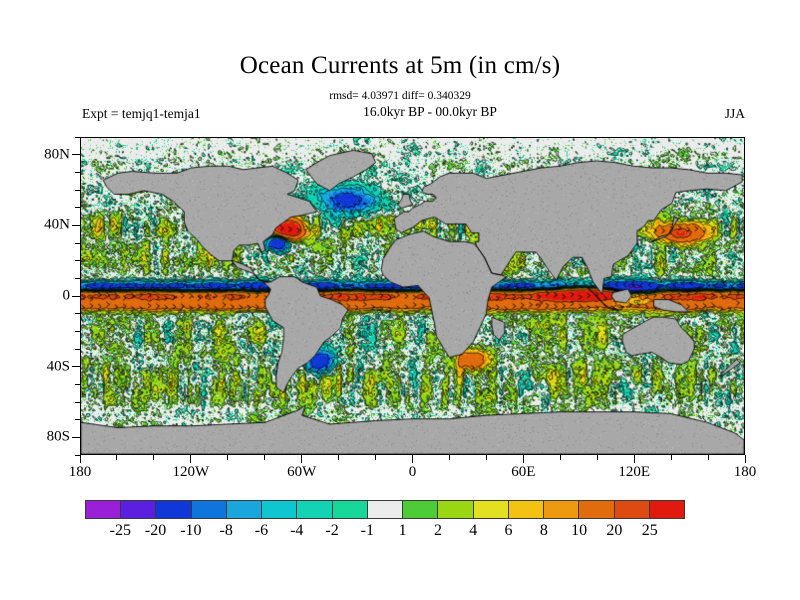  I want to click on time-period-label: 16.0kyr BP - 00.0kyr BP, so click(430, 111).